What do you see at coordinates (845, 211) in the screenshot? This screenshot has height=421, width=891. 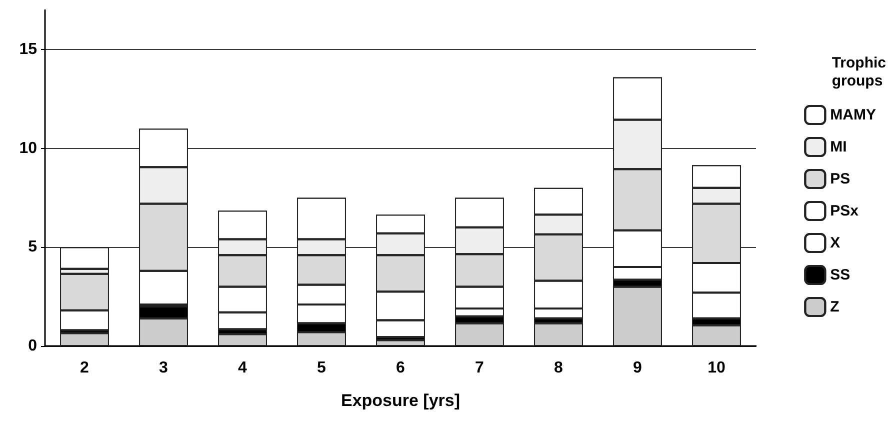 I see `legend-label: PSx` at bounding box center [845, 211].